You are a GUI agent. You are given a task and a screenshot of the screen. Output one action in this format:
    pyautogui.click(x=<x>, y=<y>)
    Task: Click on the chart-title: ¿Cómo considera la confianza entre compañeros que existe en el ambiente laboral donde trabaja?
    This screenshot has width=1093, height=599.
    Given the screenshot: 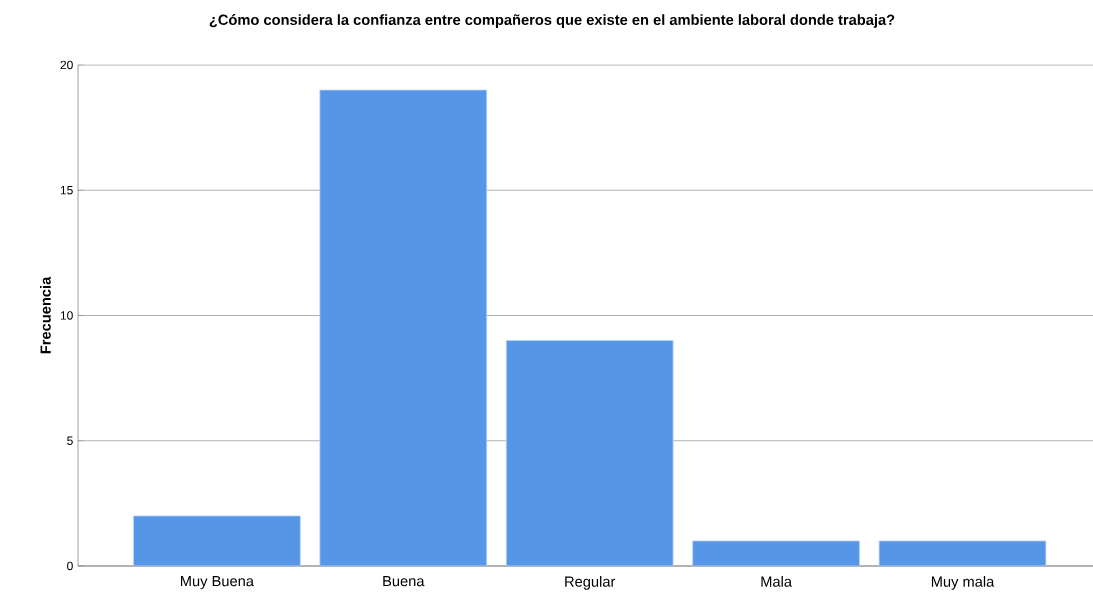 What is the action you would take?
    pyautogui.click(x=552, y=21)
    